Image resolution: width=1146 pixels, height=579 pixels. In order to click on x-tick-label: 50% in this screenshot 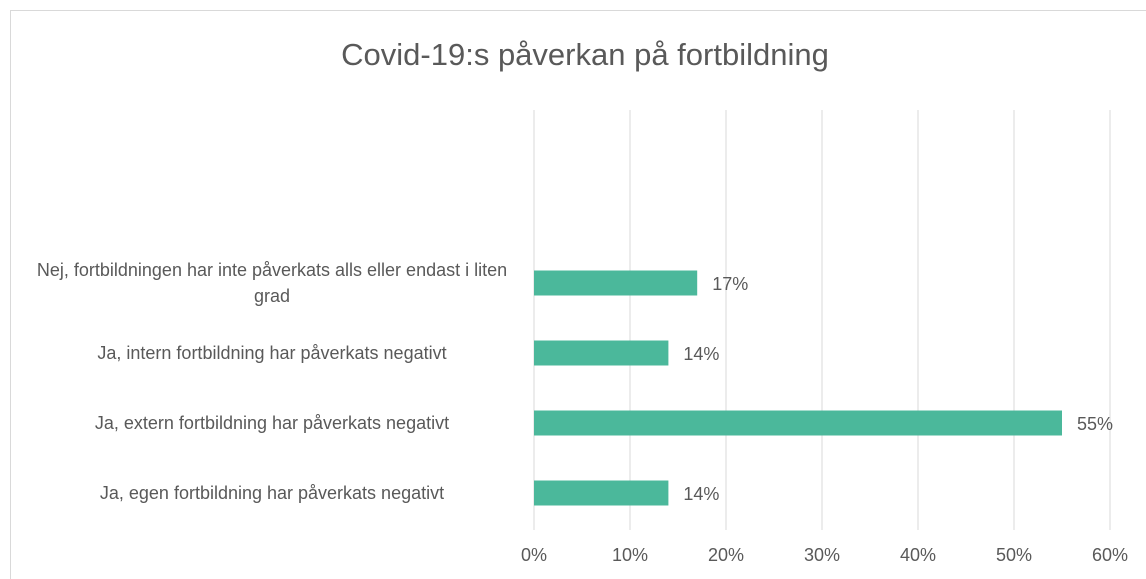, I will do `click(1014, 555)`.